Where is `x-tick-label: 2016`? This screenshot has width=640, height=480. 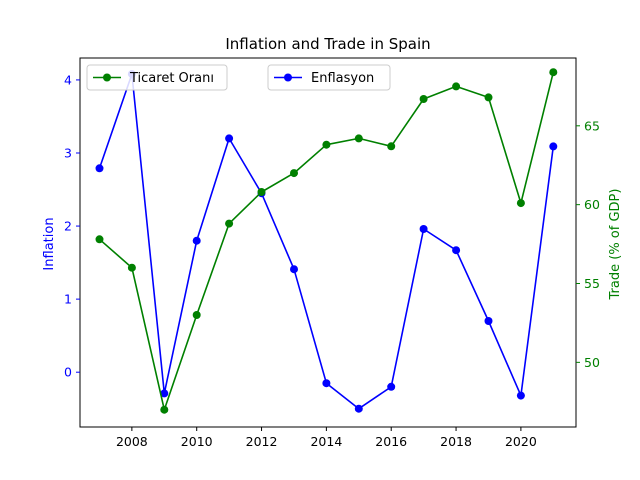
x-tick-label: 2016 is located at coordinates (391, 441).